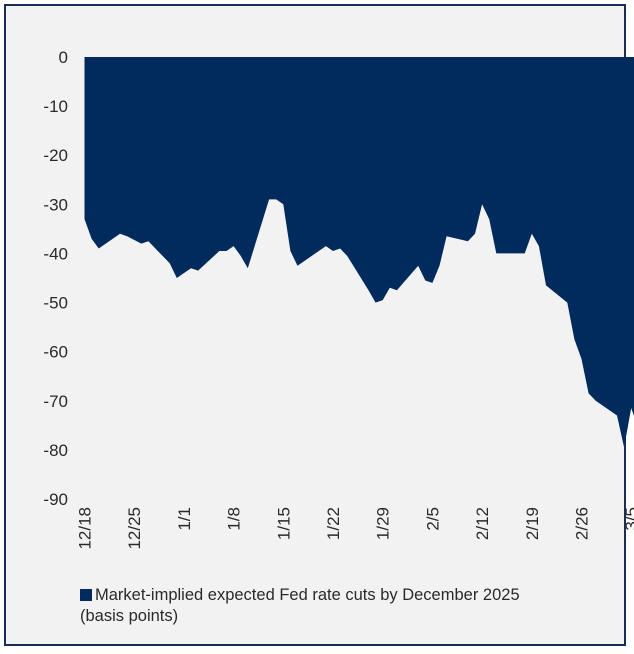 The width and height of the screenshot is (634, 654). Describe the element at coordinates (55, 253) in the screenshot. I see `y-tick-label: -40` at that location.